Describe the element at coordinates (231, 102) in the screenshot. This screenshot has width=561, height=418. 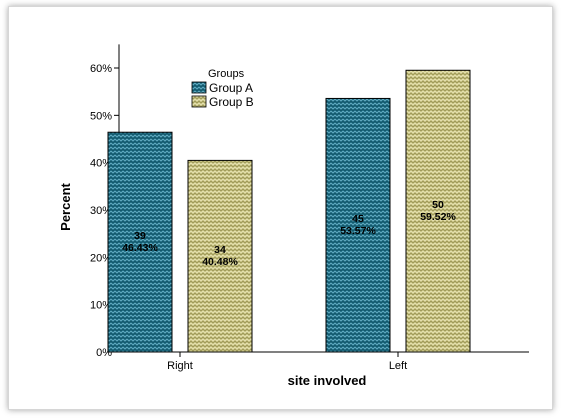
I see `legend-label-group-b: Group B` at that location.